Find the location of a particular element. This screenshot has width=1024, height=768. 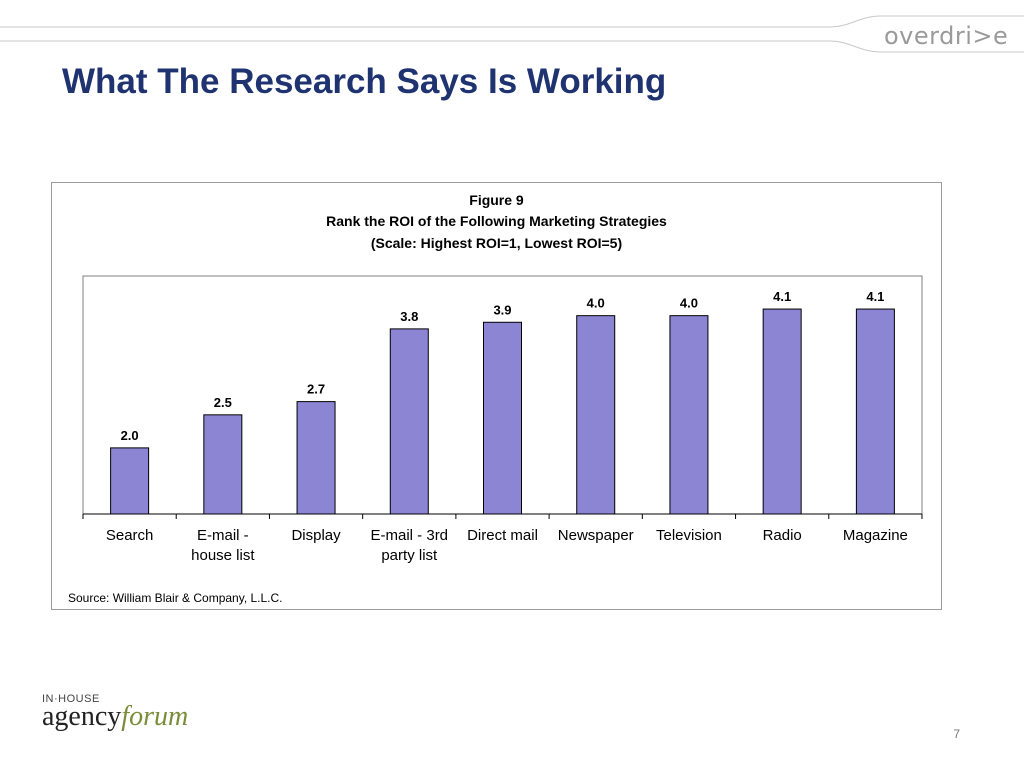

x-tick-label: party list is located at coordinates (409, 555).